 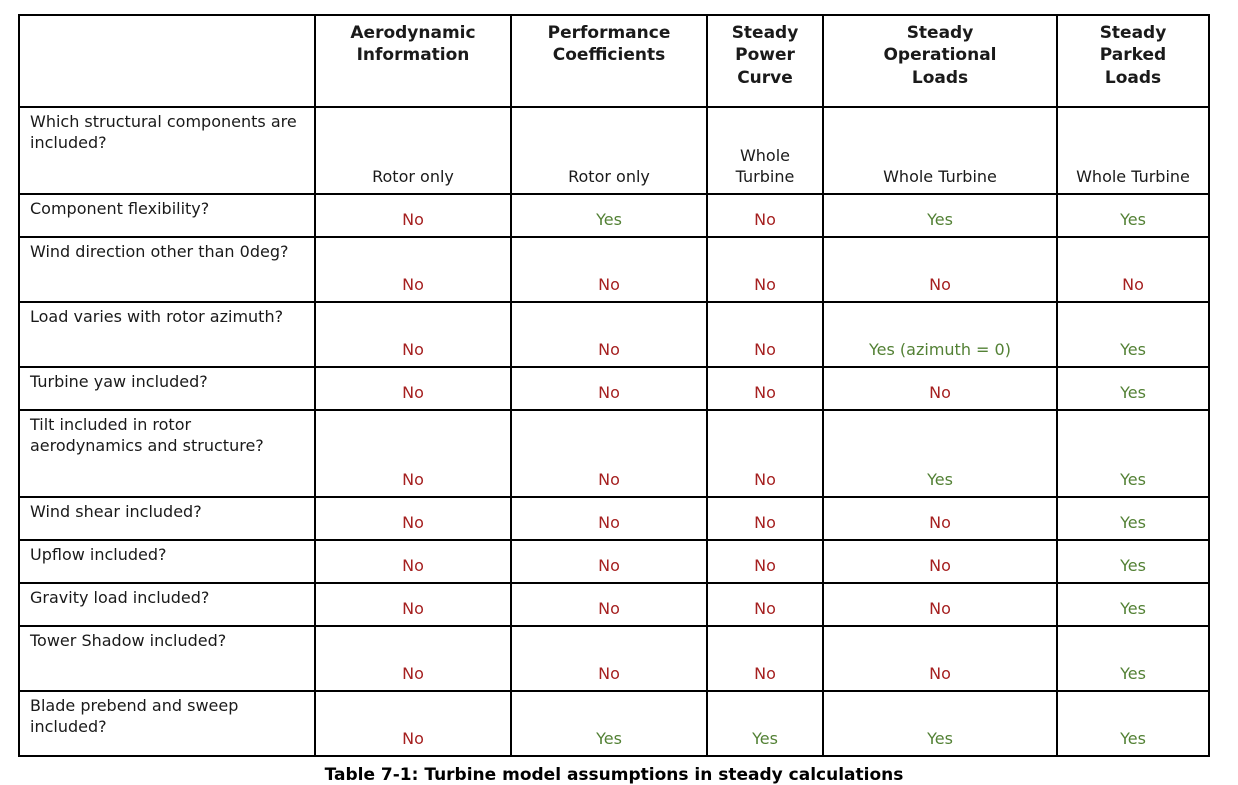 I want to click on row-label: Upflow included?, so click(x=167, y=561).